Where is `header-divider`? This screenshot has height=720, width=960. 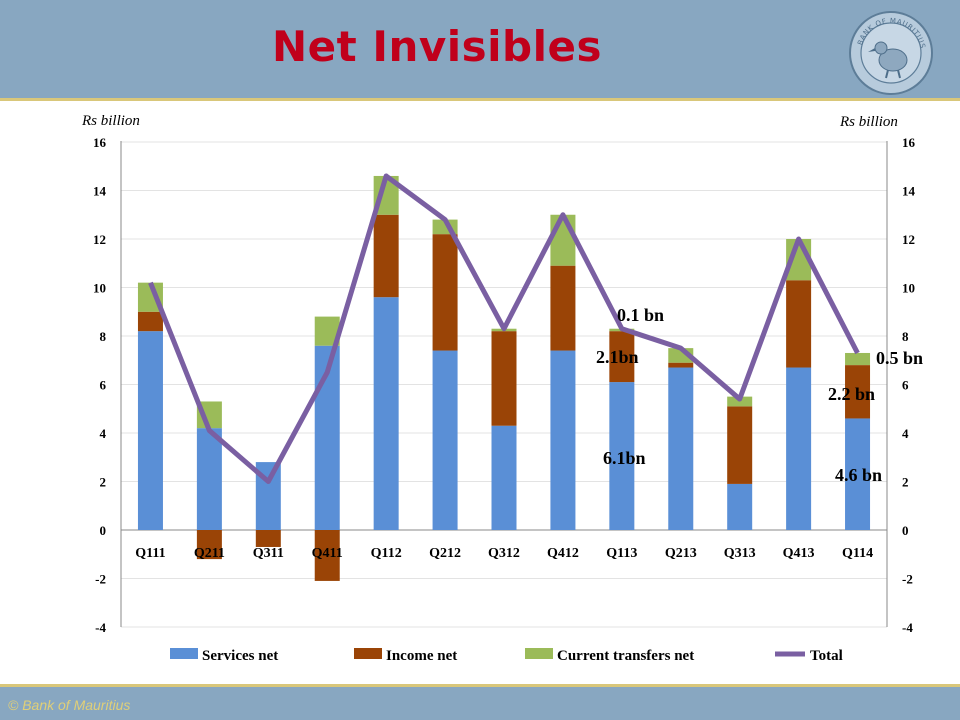
header-divider is located at coordinates (480, 99).